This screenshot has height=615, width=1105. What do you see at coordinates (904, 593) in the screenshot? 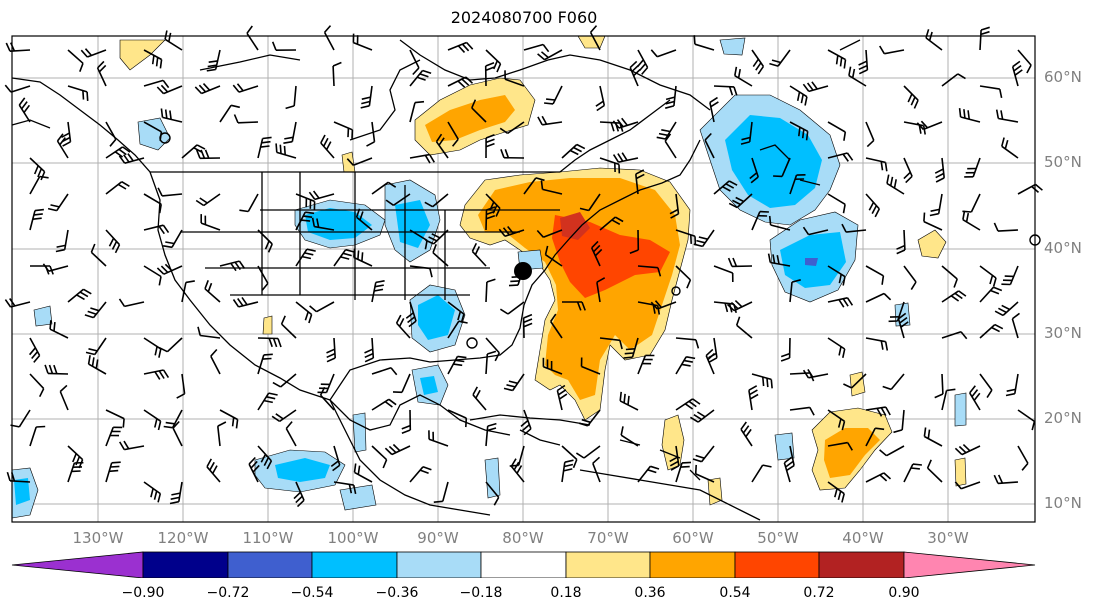
I see `colorbar-tick-label: 0.90` at bounding box center [904, 593].